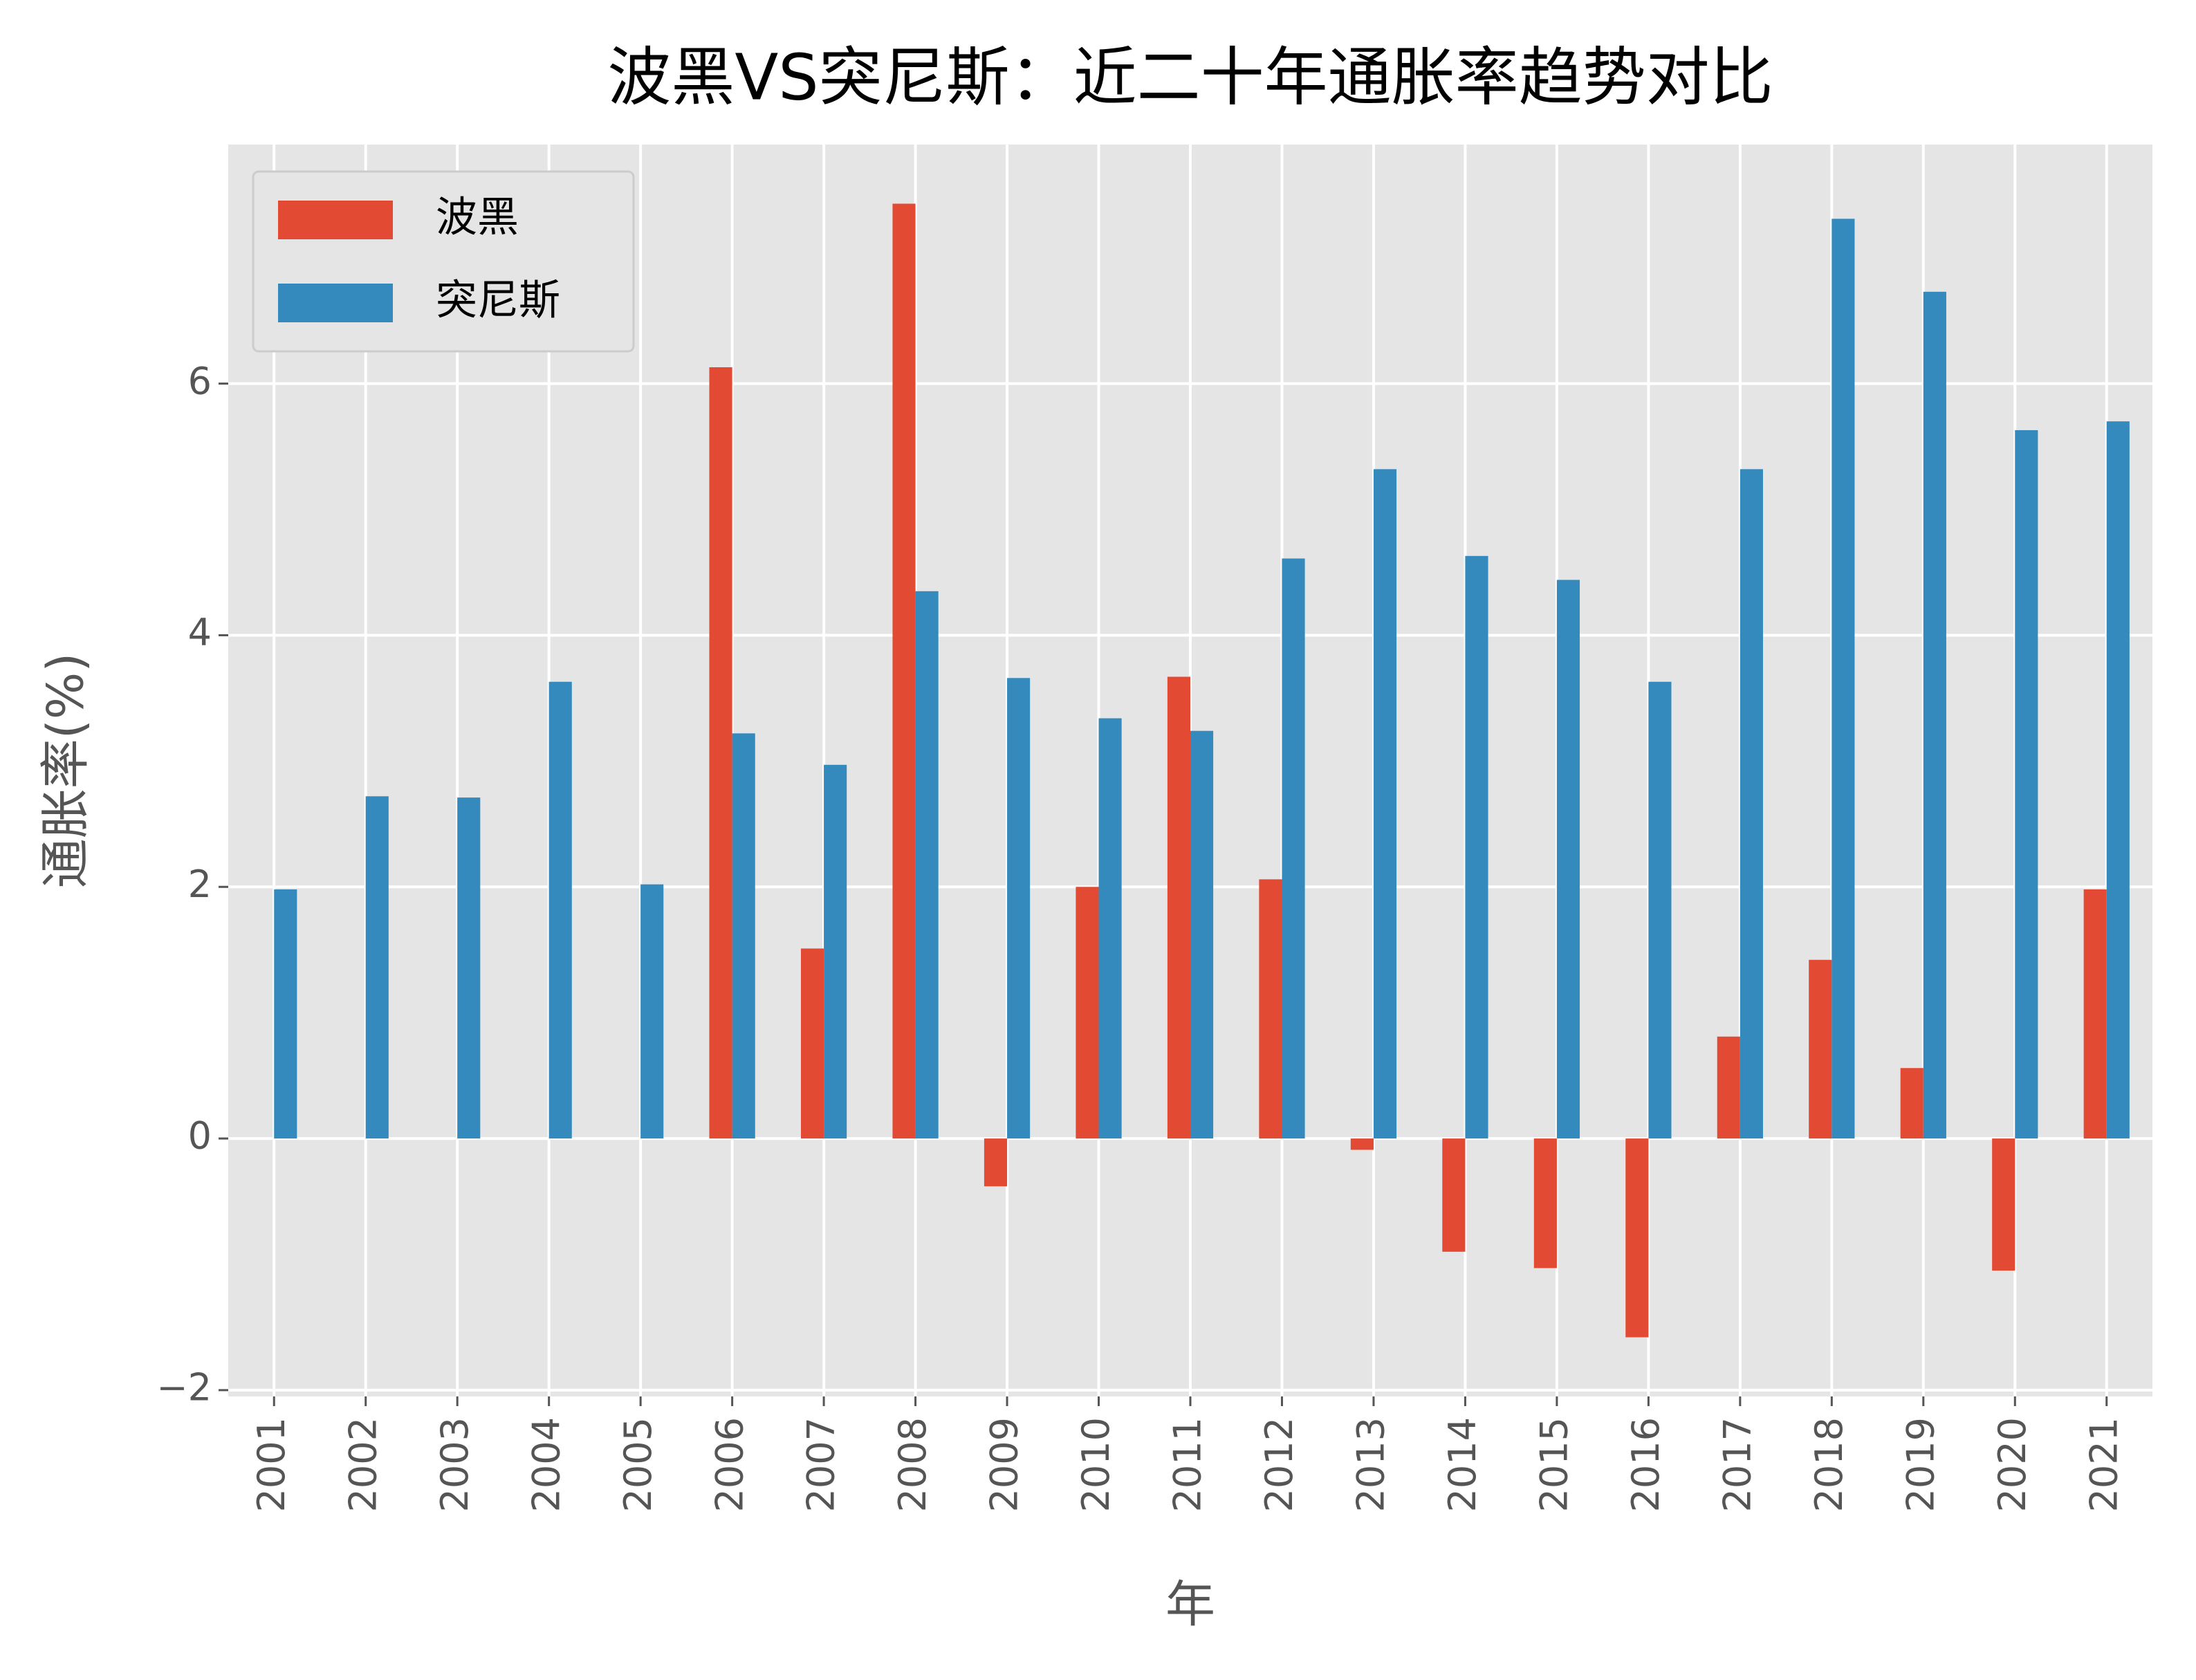 The height and width of the screenshot is (1680, 2196). Describe the element at coordinates (200, 1136) in the screenshot. I see `y-tick-label: 0` at that location.